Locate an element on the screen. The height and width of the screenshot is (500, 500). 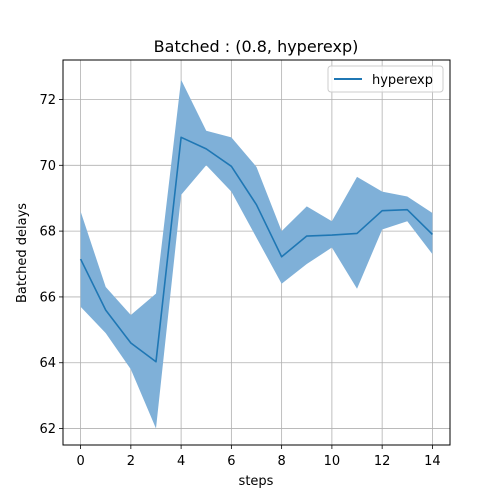
x-tick-label: 12 is located at coordinates (382, 461).